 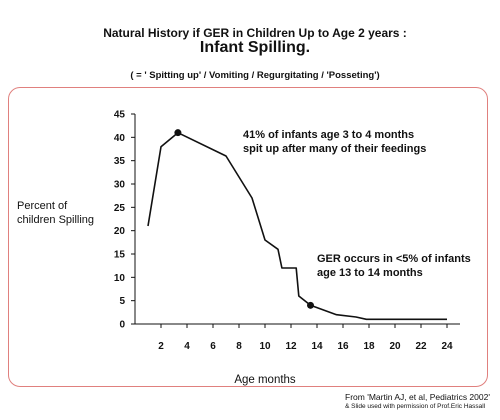 What do you see at coordinates (369, 346) in the screenshot?
I see `x-tick-label: 18` at bounding box center [369, 346].